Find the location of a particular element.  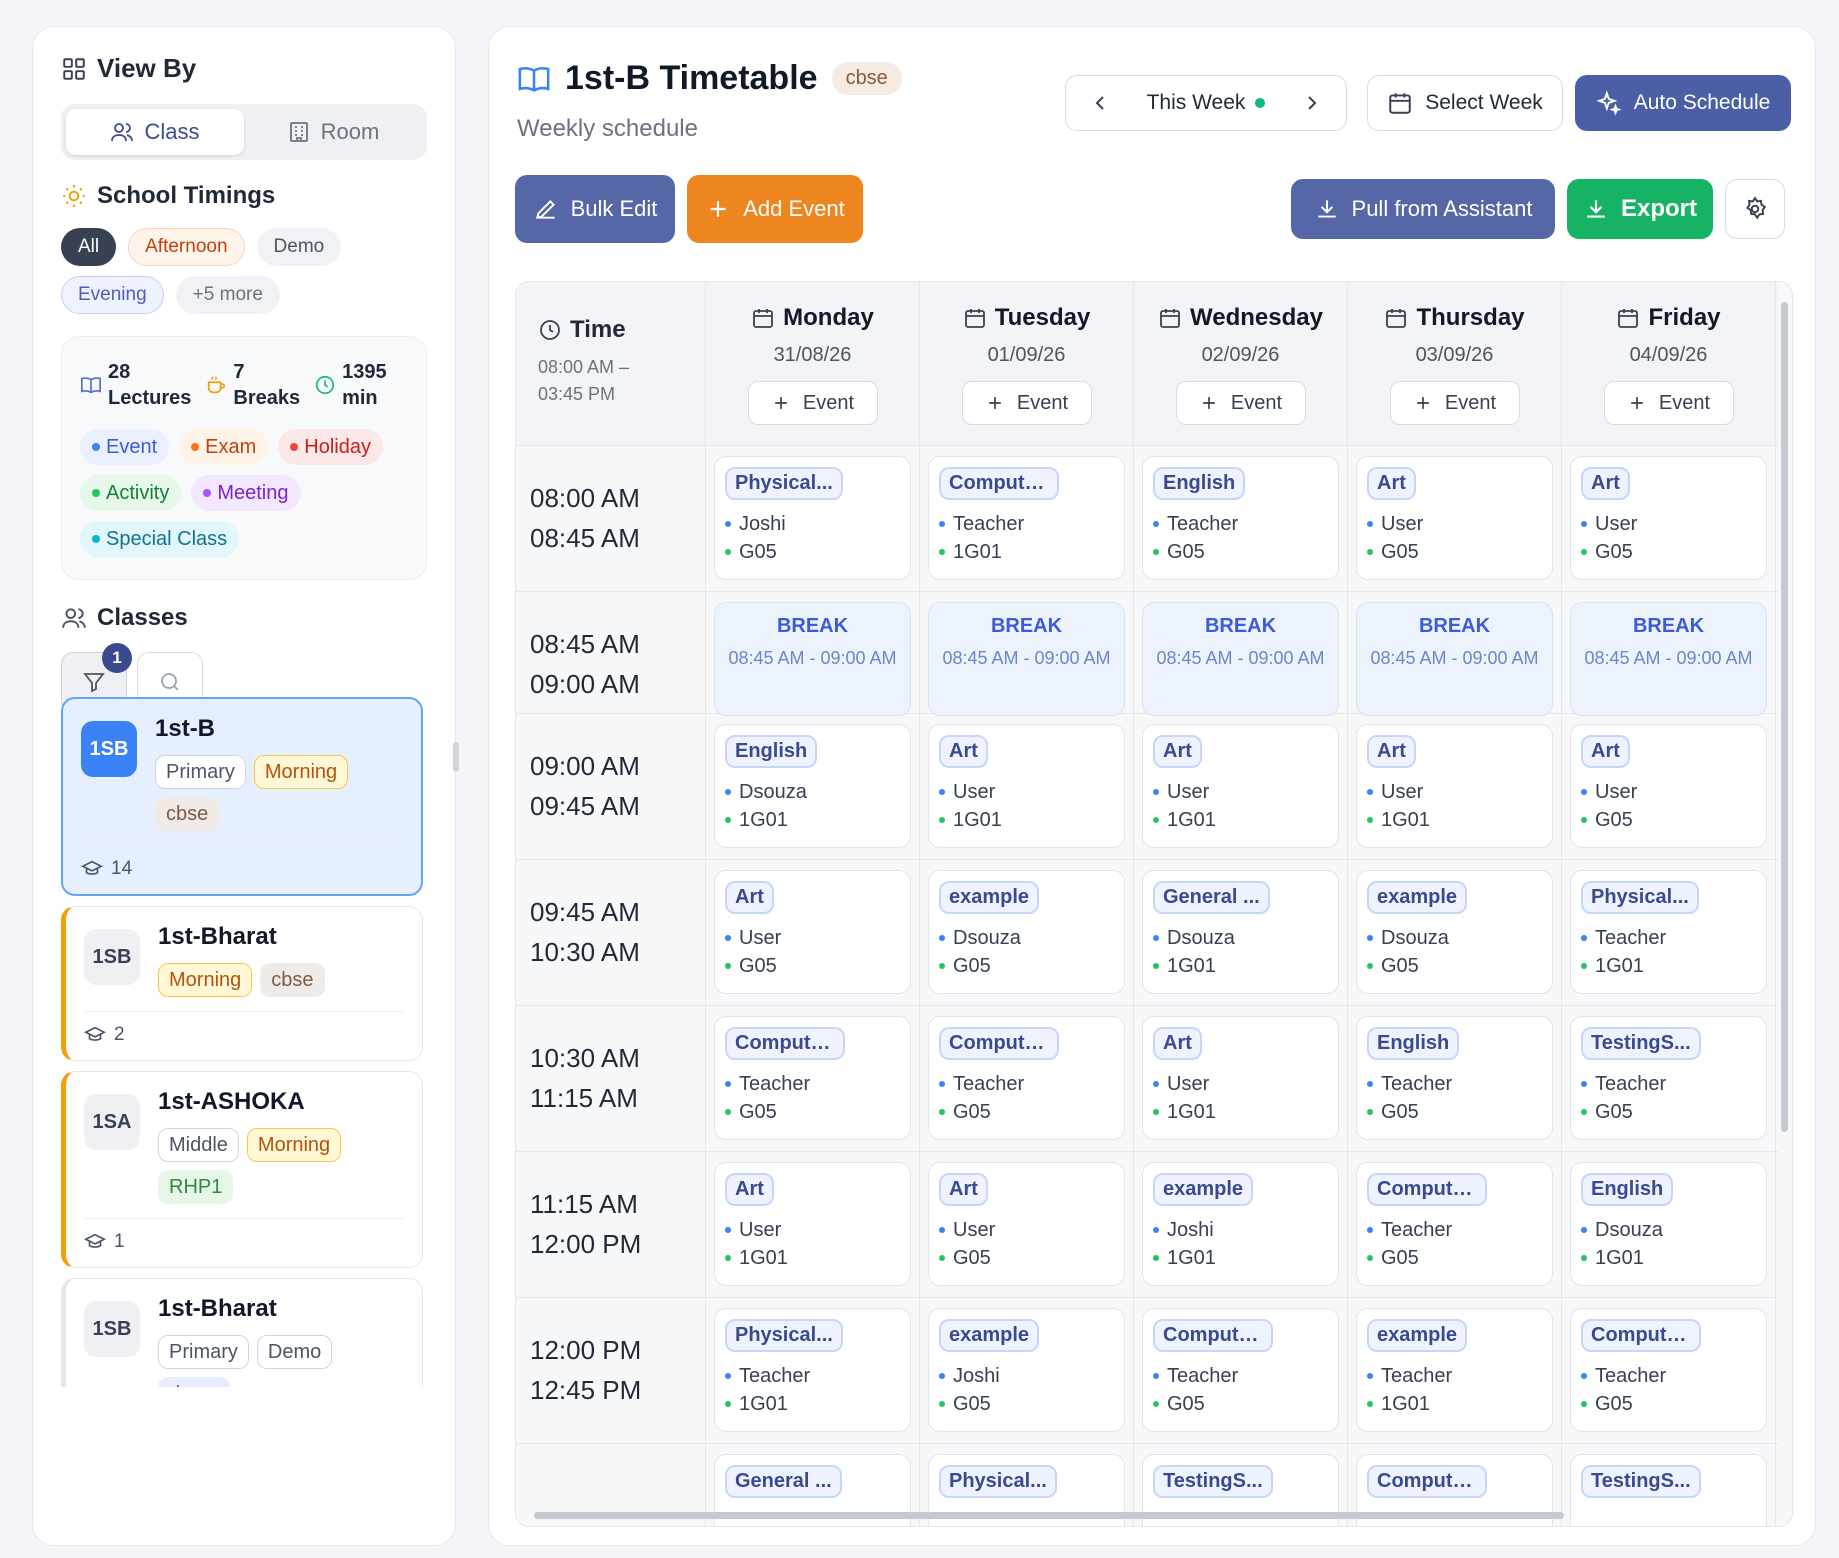

timetable-cell: TestingS... Teacher G05 is located at coordinates (1669, 1078).